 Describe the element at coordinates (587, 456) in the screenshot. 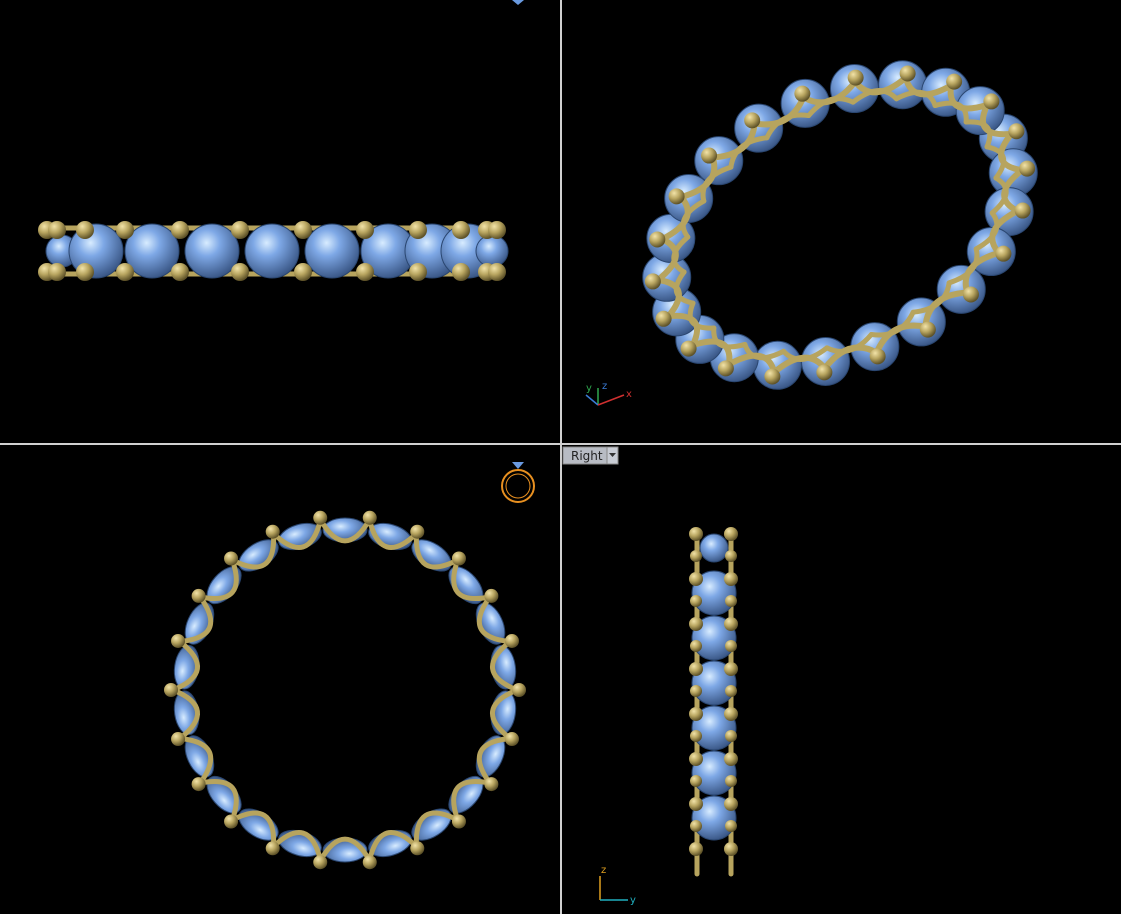

I see `viewport-title: Right` at that location.